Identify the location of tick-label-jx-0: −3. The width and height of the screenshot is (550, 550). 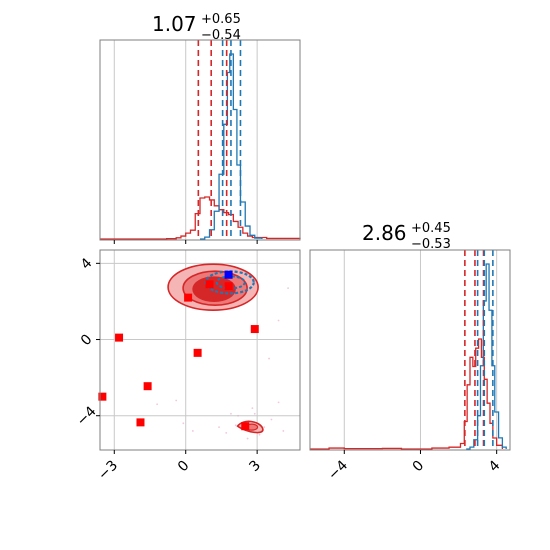
(108, 471).